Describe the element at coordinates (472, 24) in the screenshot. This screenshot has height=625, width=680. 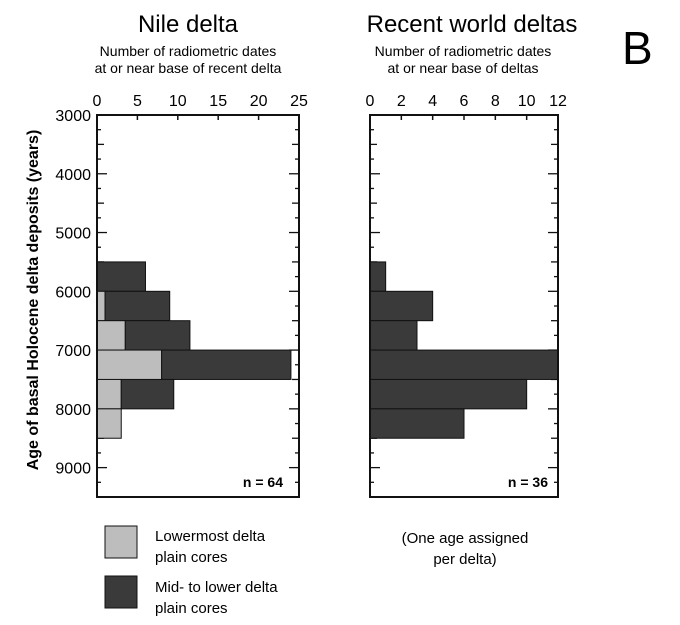
I see `chart-title: Recent world deltas` at that location.